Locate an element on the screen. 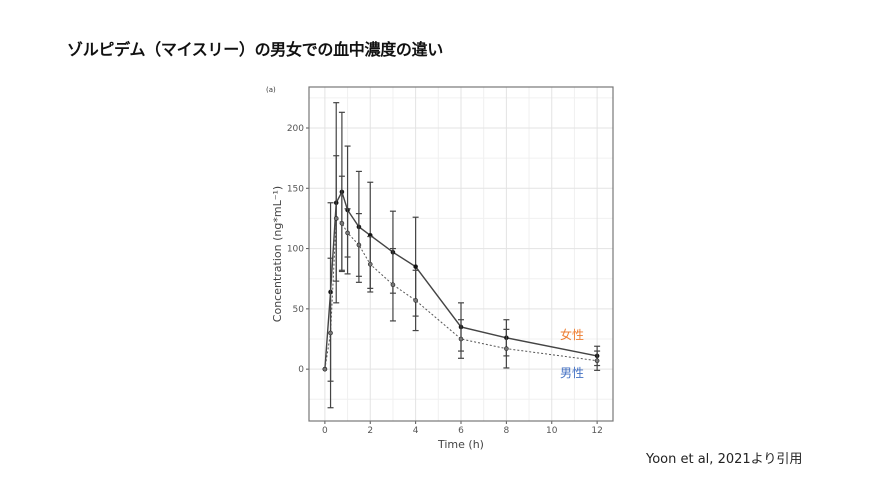  slide-title: ゾルピデム（マイスリー）の男女での血中濃度の違い is located at coordinates (255, 49).